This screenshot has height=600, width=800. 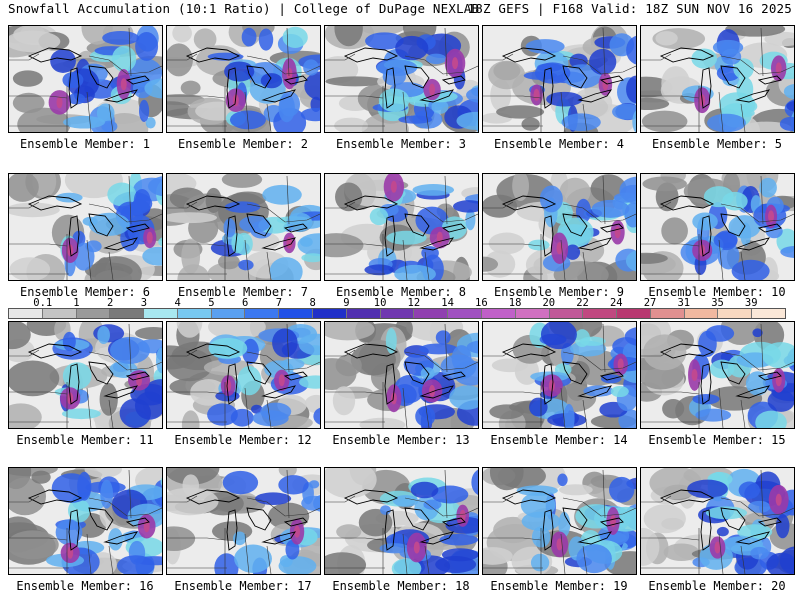 I want to click on ensemble-member-label: Ensemble Member: 4, so click(x=559, y=144).